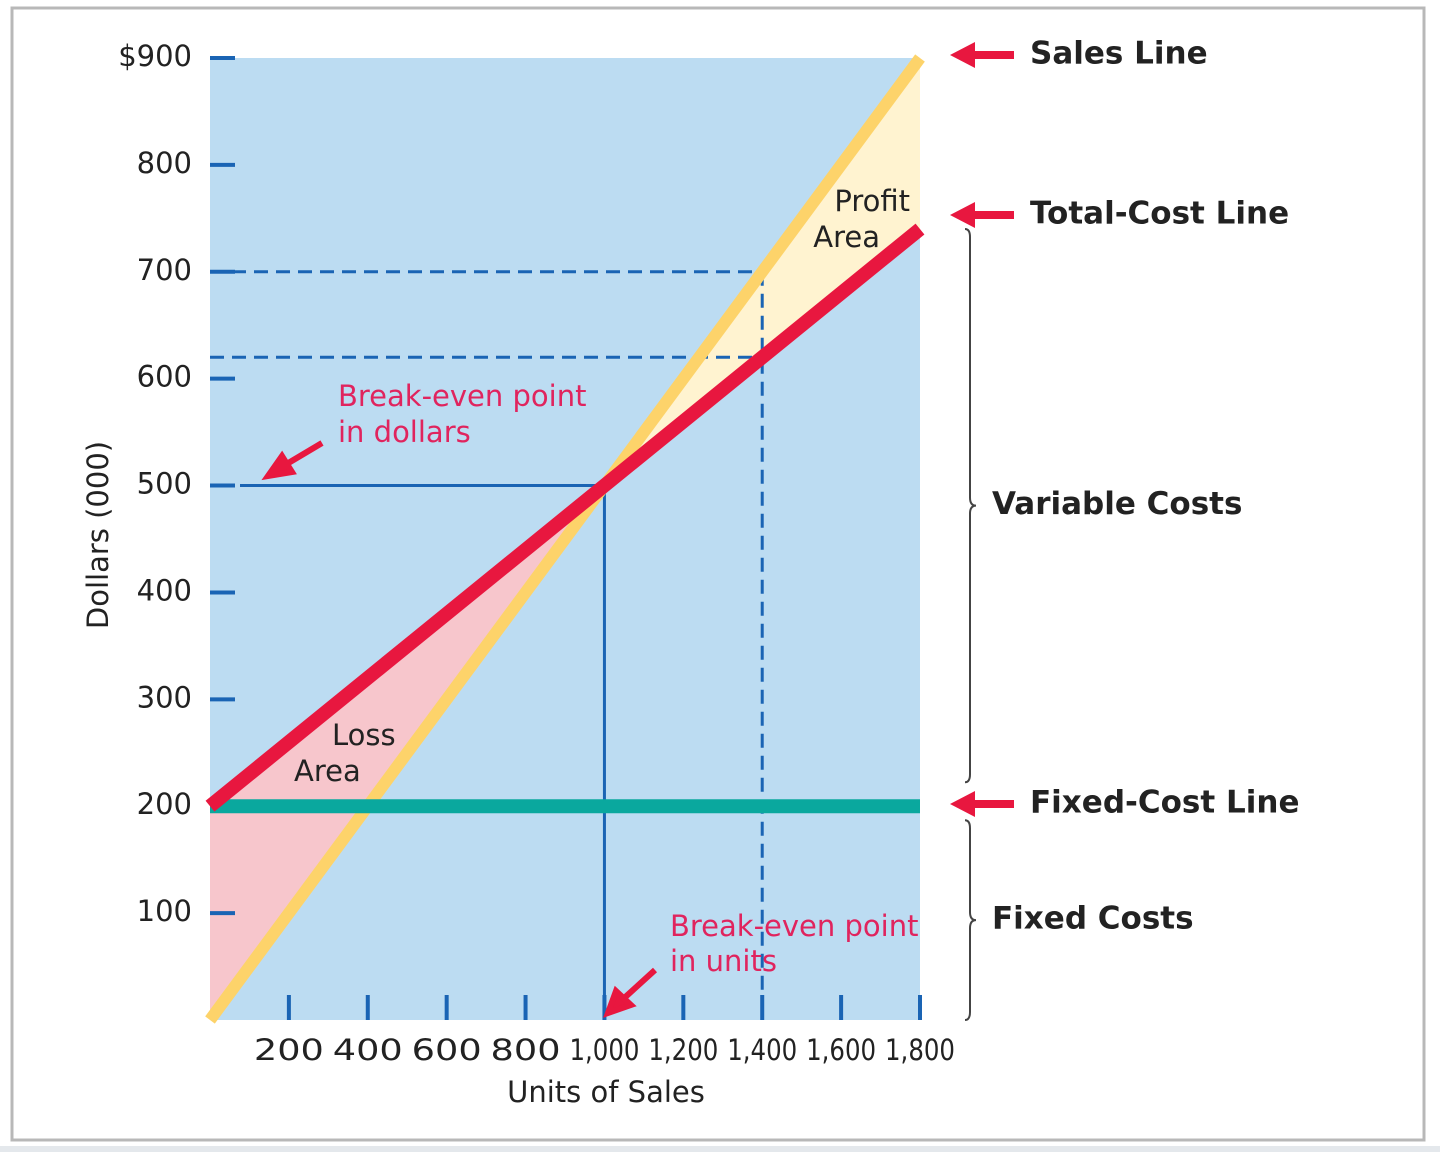 This screenshot has height=1152, width=1440. What do you see at coordinates (404, 432) in the screenshot?
I see `annotation: in dollars` at bounding box center [404, 432].